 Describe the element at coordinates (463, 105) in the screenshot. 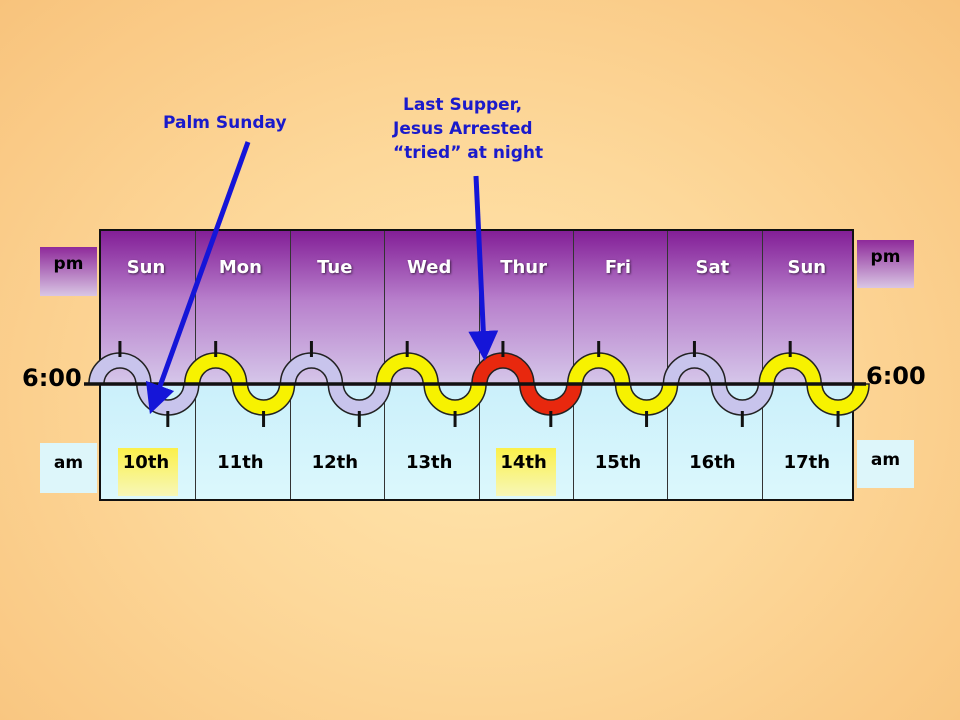

I see `last-supper-label-line1: Last Supper,` at that location.